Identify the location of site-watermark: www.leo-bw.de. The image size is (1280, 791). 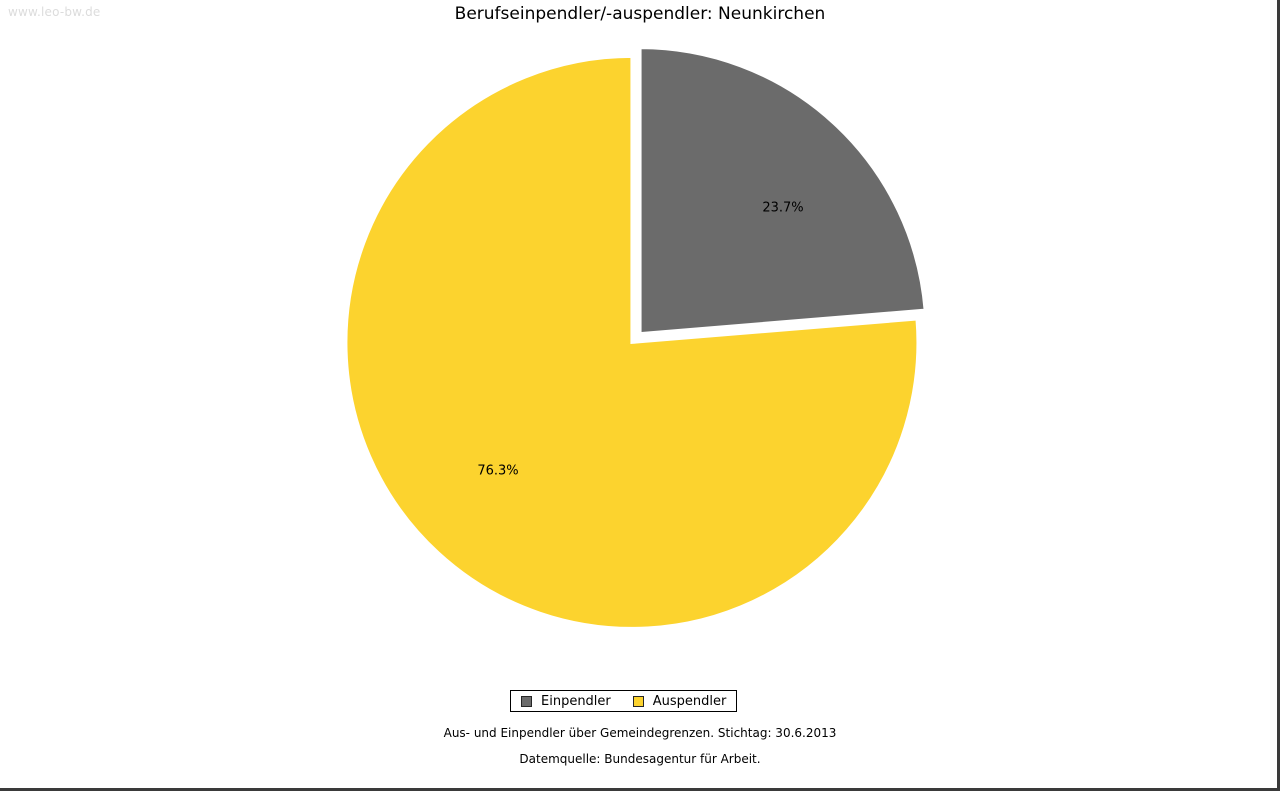
(54, 12).